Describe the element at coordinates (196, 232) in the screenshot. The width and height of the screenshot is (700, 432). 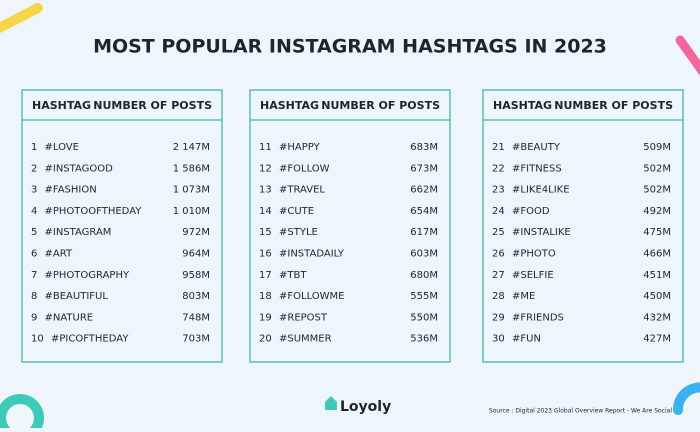
I see `post-count: 972M` at that location.